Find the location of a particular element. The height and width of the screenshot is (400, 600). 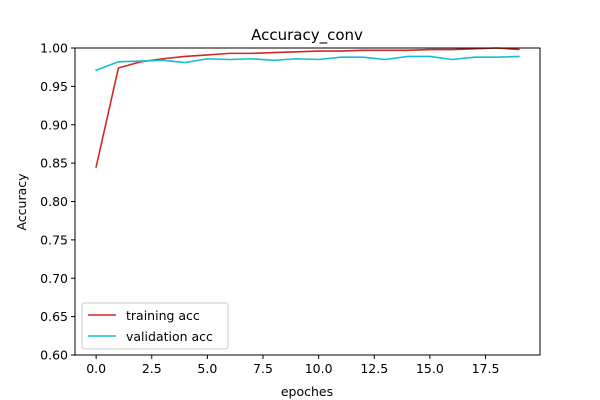

x-tick-label: 15.0 is located at coordinates (430, 368).